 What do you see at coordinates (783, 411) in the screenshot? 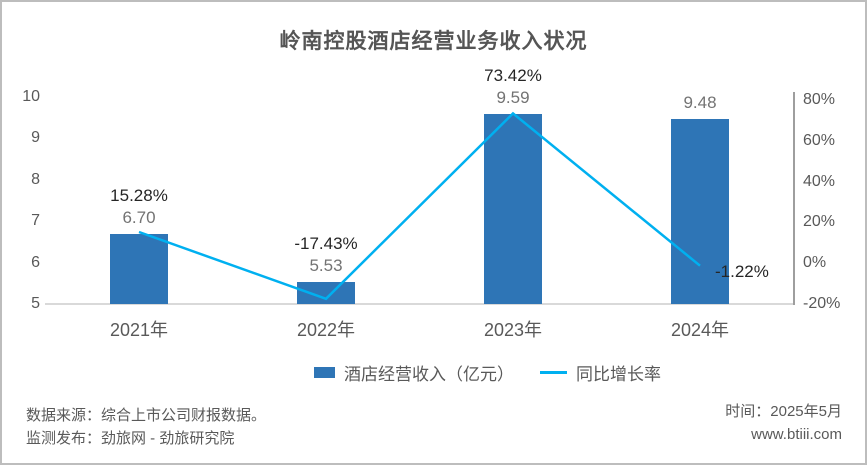
I see `time-label: 时间：2025年5月` at bounding box center [783, 411].